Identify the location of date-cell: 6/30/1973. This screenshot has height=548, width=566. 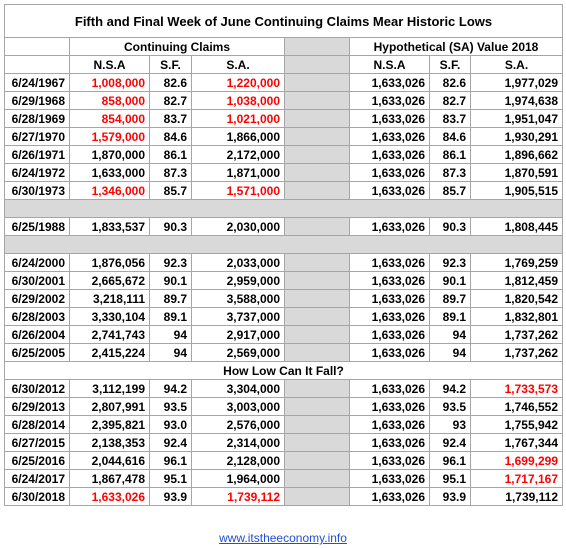
(37, 190).